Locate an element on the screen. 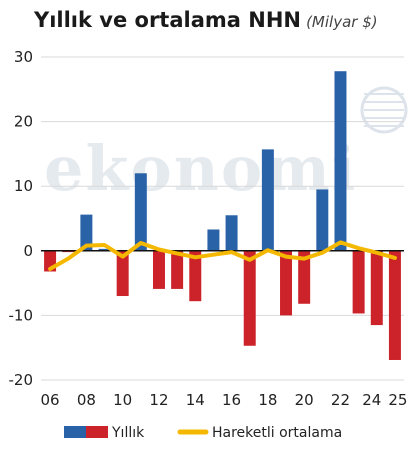  y-tick-label: -10 is located at coordinates (21, 315).